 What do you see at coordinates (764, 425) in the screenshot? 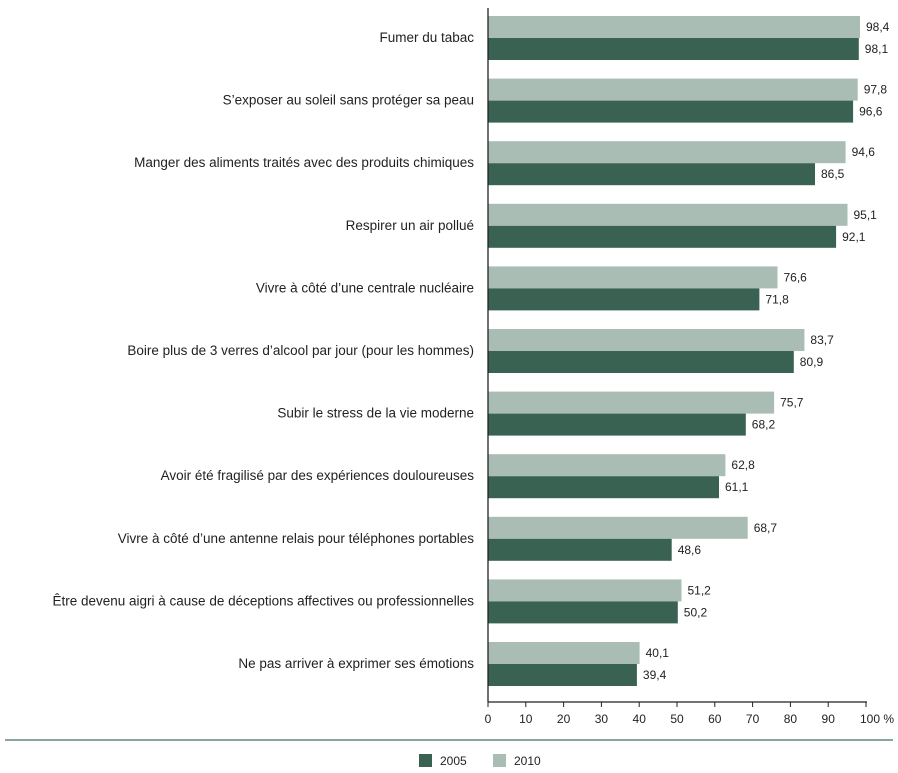
I see `value-label-2005: 68,2` at bounding box center [764, 425].